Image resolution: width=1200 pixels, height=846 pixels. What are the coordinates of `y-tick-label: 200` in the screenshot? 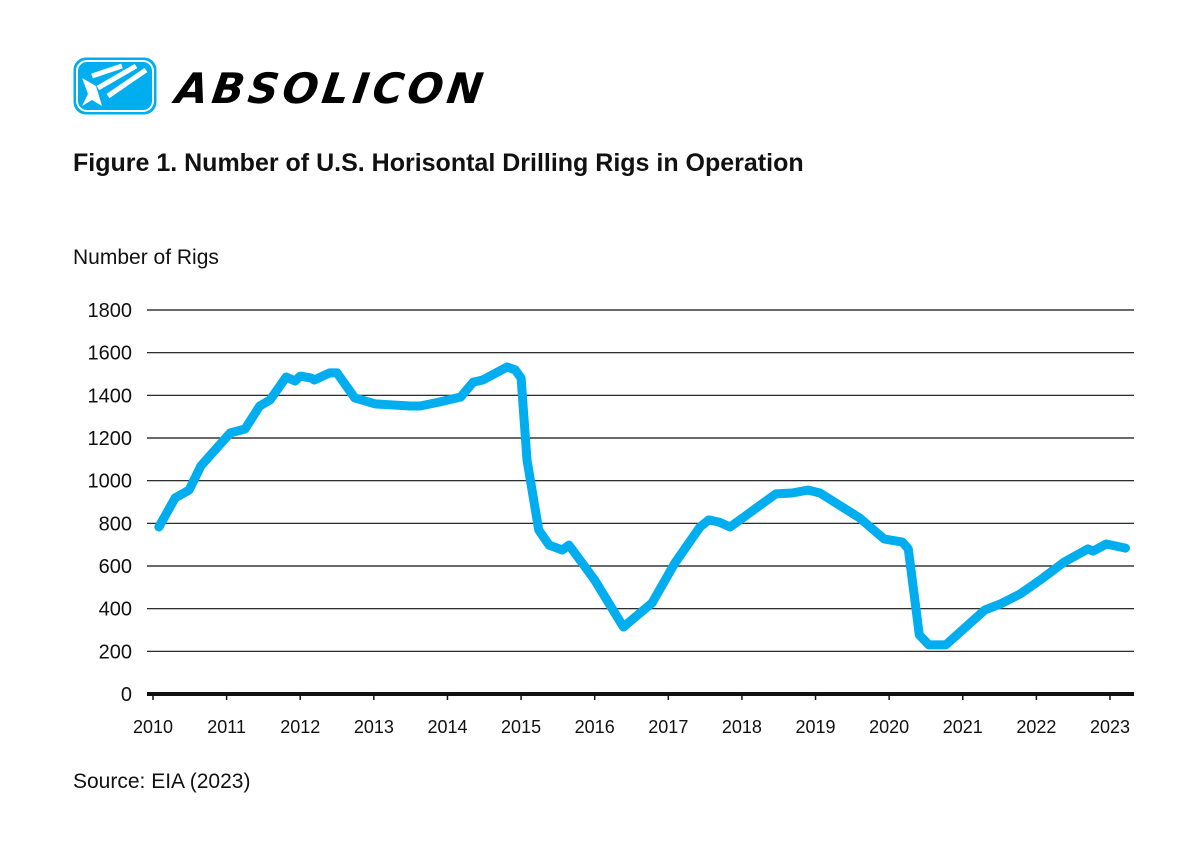 It's located at (115, 652).